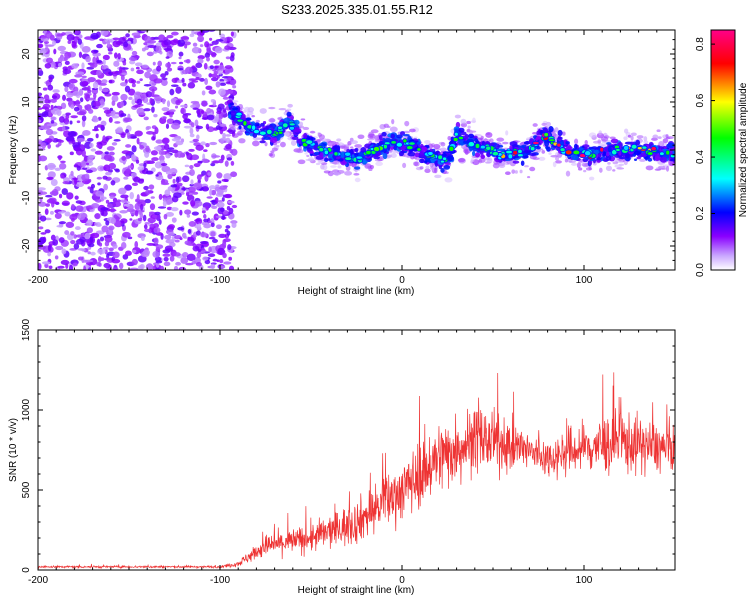 This screenshot has height=600, width=750. What do you see at coordinates (38, 280) in the screenshot?
I see `spectrogram-xtick-label: -200` at bounding box center [38, 280].